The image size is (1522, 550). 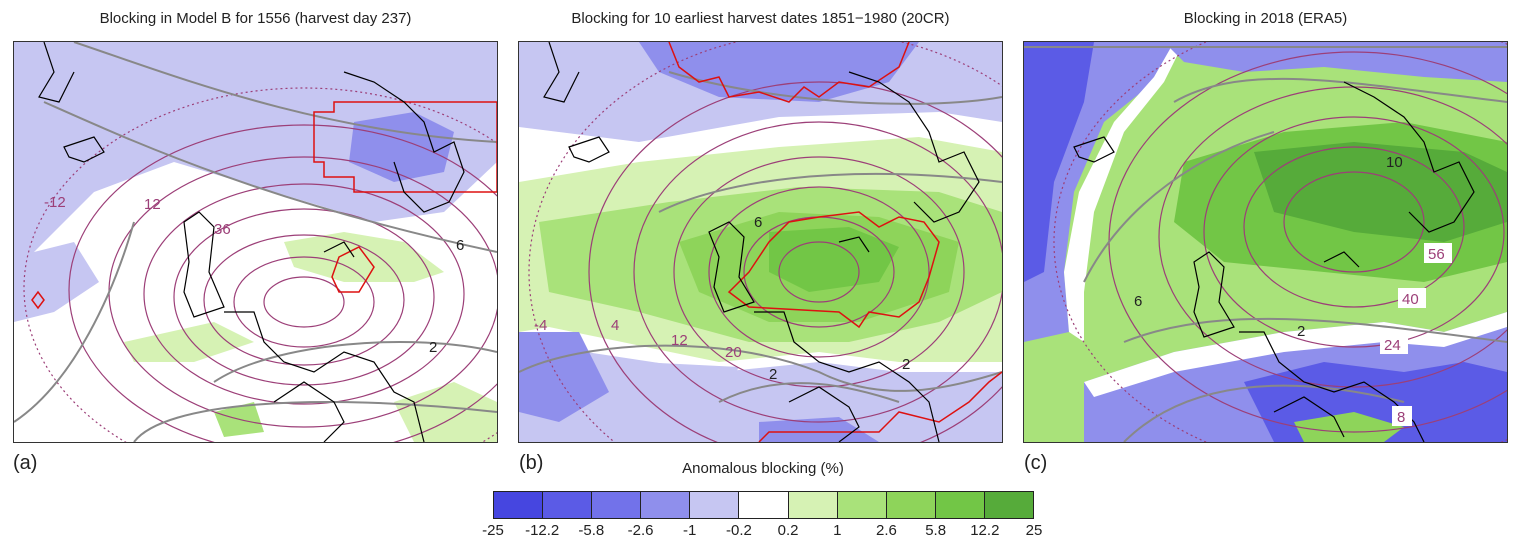 I want to click on contour-label: 20, so click(x=733, y=352).